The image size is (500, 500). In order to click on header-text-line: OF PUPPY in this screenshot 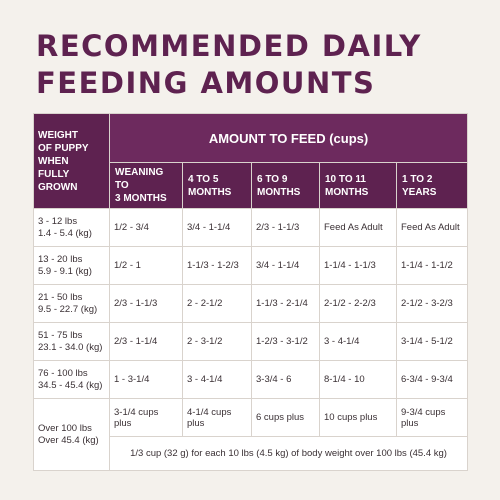, I will do `click(63, 148)`.